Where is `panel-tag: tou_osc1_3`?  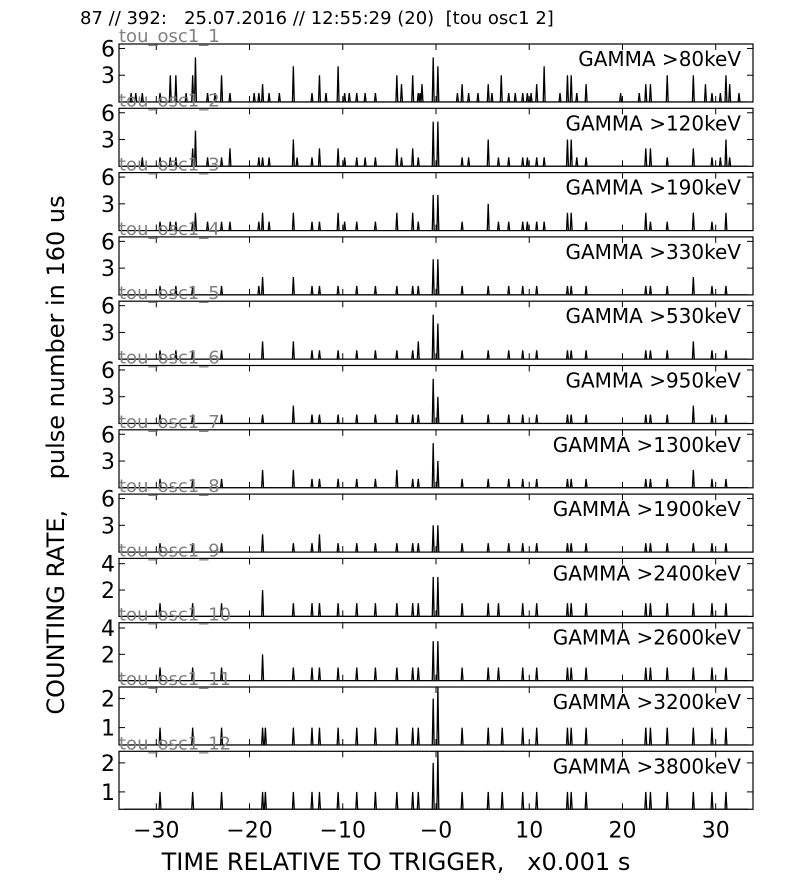
panel-tag: tou_osc1_3 is located at coordinates (169, 165).